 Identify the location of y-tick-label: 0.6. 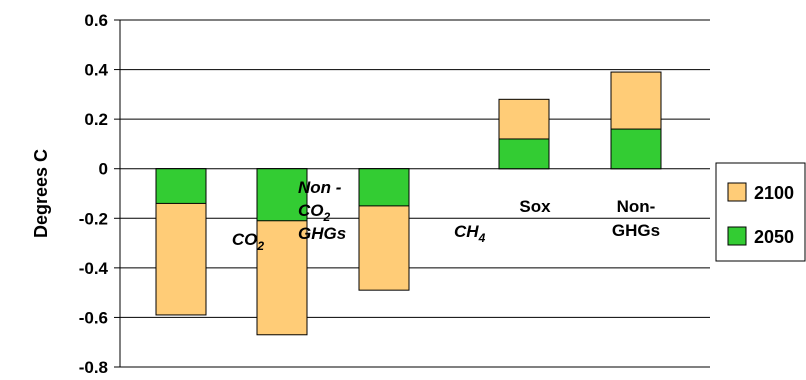
(96, 20).